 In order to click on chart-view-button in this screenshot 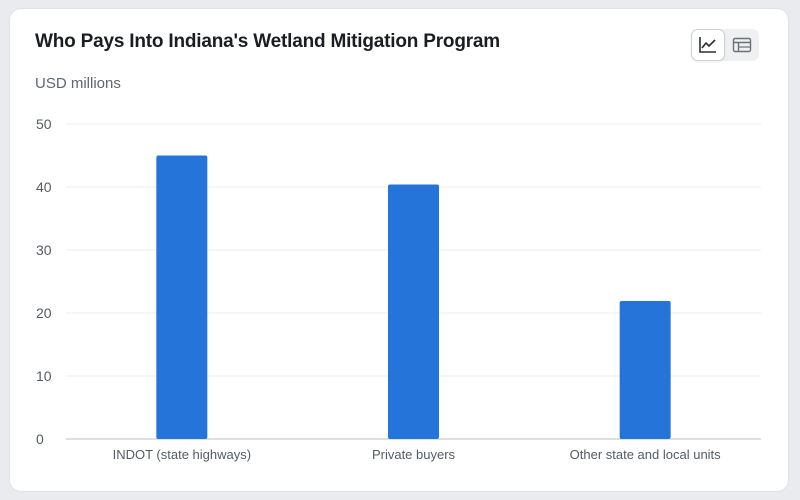, I will do `click(708, 45)`.